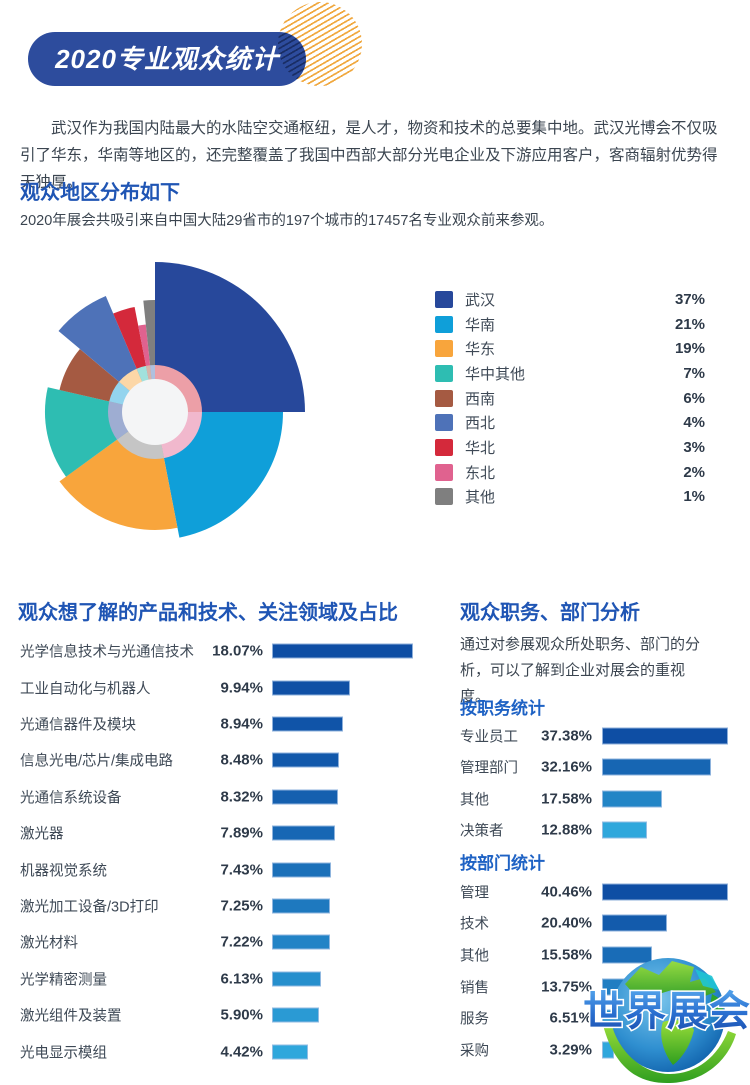  What do you see at coordinates (600, 831) in the screenshot?
I see `bar-row: 决策者 12.88%` at bounding box center [600, 831].